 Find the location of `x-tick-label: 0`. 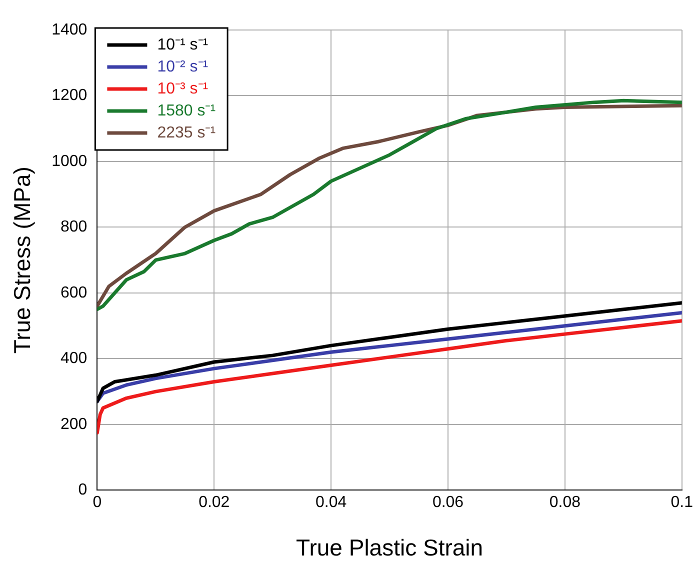

x-tick-label: 0 is located at coordinates (97, 503).